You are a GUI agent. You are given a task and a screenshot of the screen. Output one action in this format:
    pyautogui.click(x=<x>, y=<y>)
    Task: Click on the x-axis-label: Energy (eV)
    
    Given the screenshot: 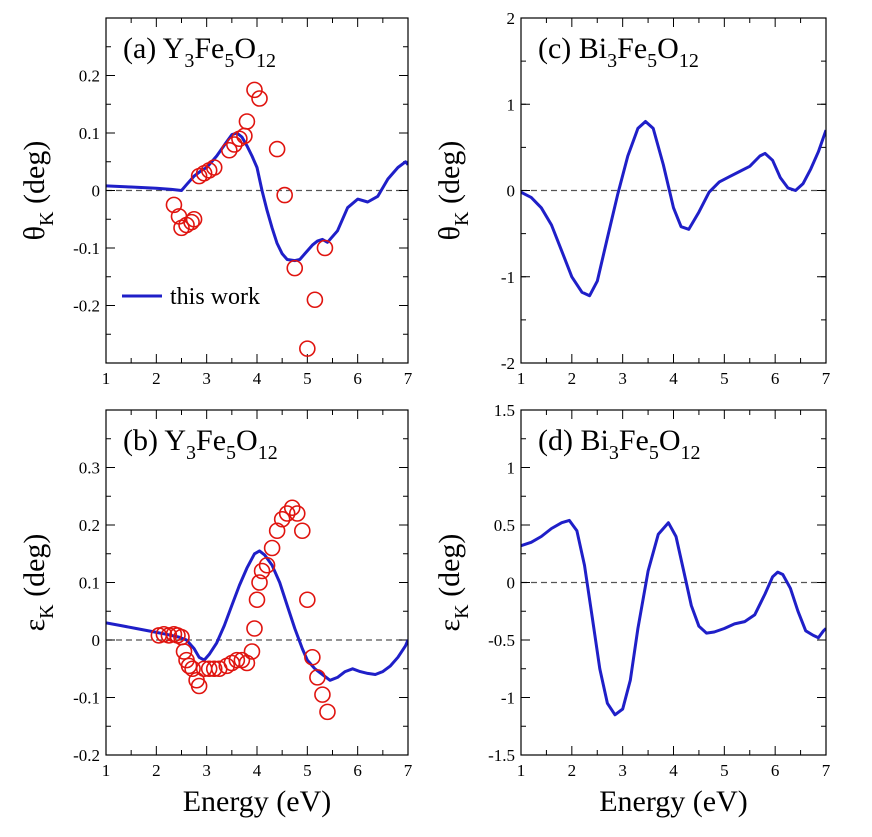 What is the action you would take?
    pyautogui.click(x=257, y=801)
    